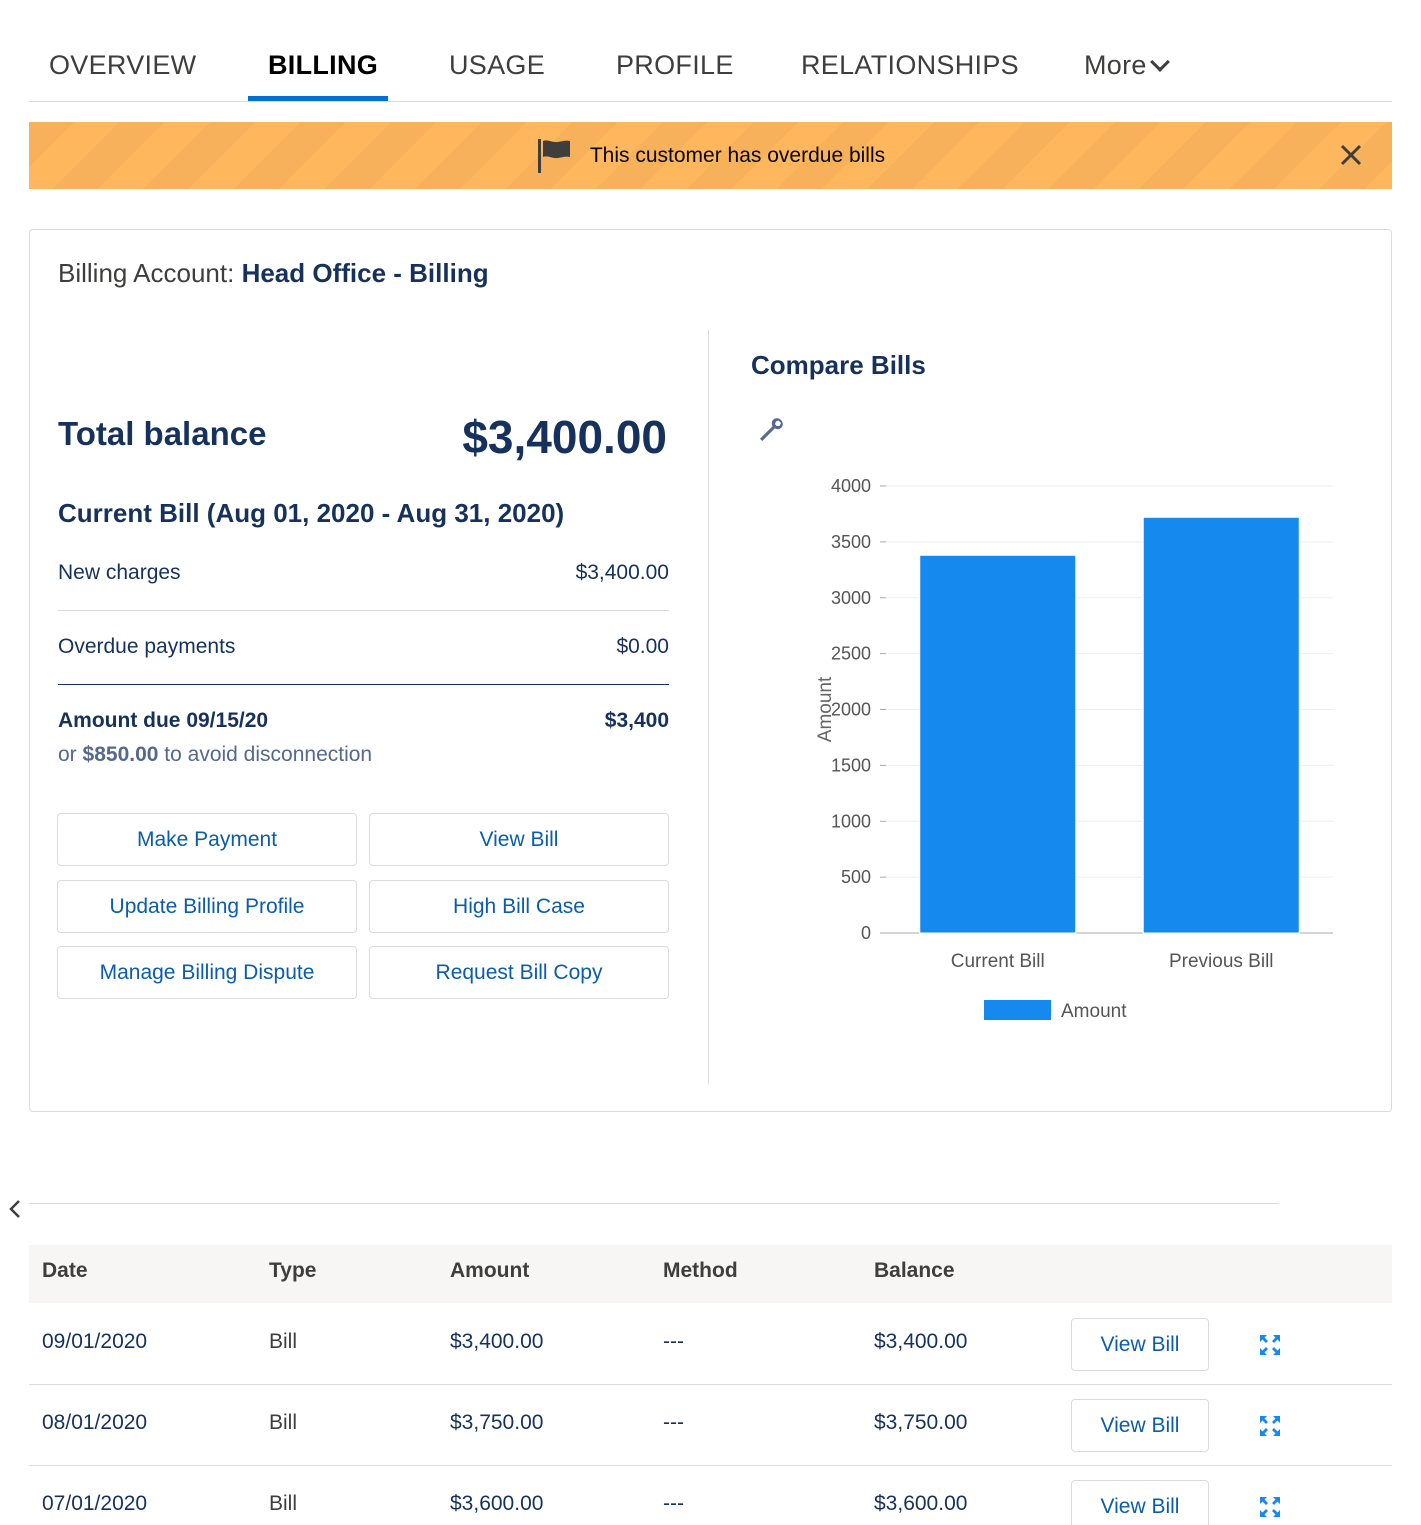 The height and width of the screenshot is (1525, 1421). What do you see at coordinates (519, 972) in the screenshot?
I see `request-bill-copy-button: Request Bill Copy` at bounding box center [519, 972].